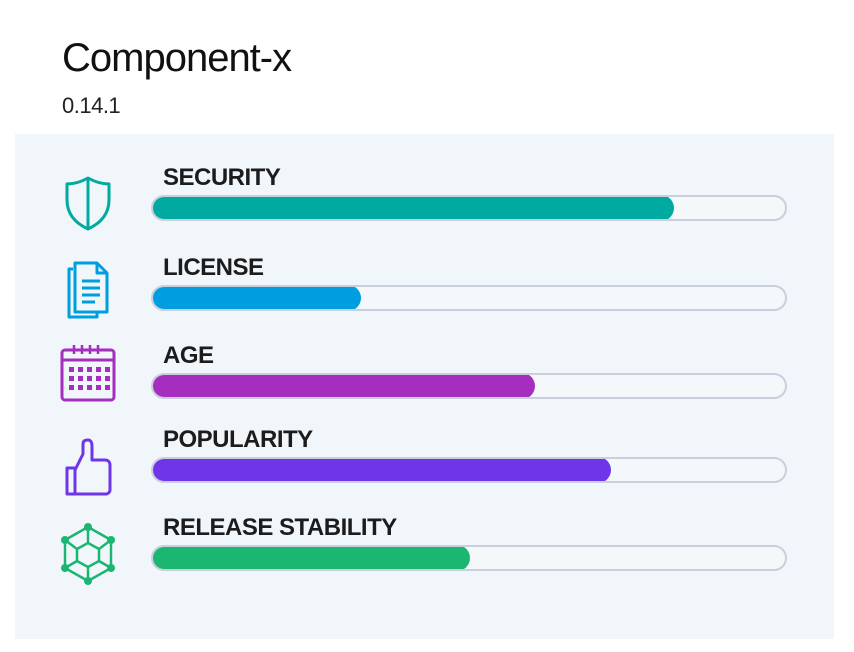 This screenshot has height=652, width=854. What do you see at coordinates (222, 177) in the screenshot?
I see `metric-label: SECURITY` at bounding box center [222, 177].